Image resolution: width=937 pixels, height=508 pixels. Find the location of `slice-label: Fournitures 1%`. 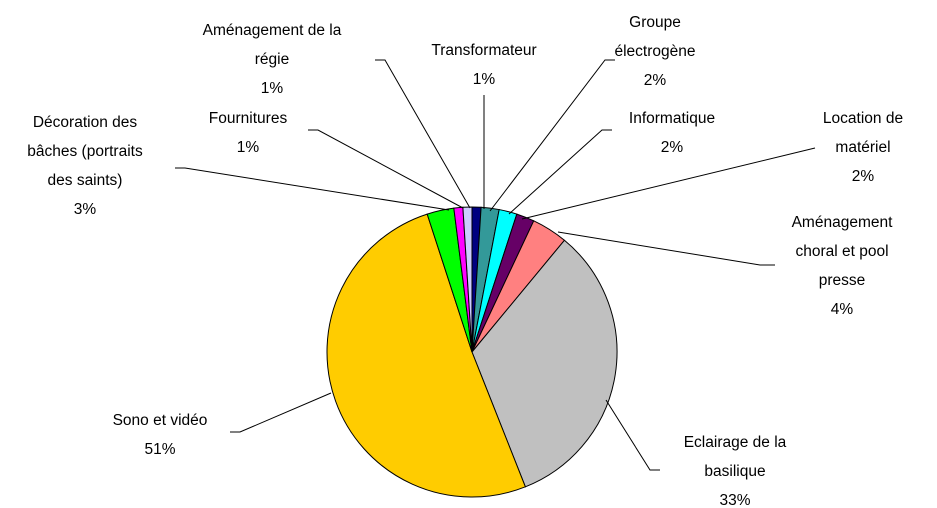

slice-label: Fournitures 1% is located at coordinates (248, 133).